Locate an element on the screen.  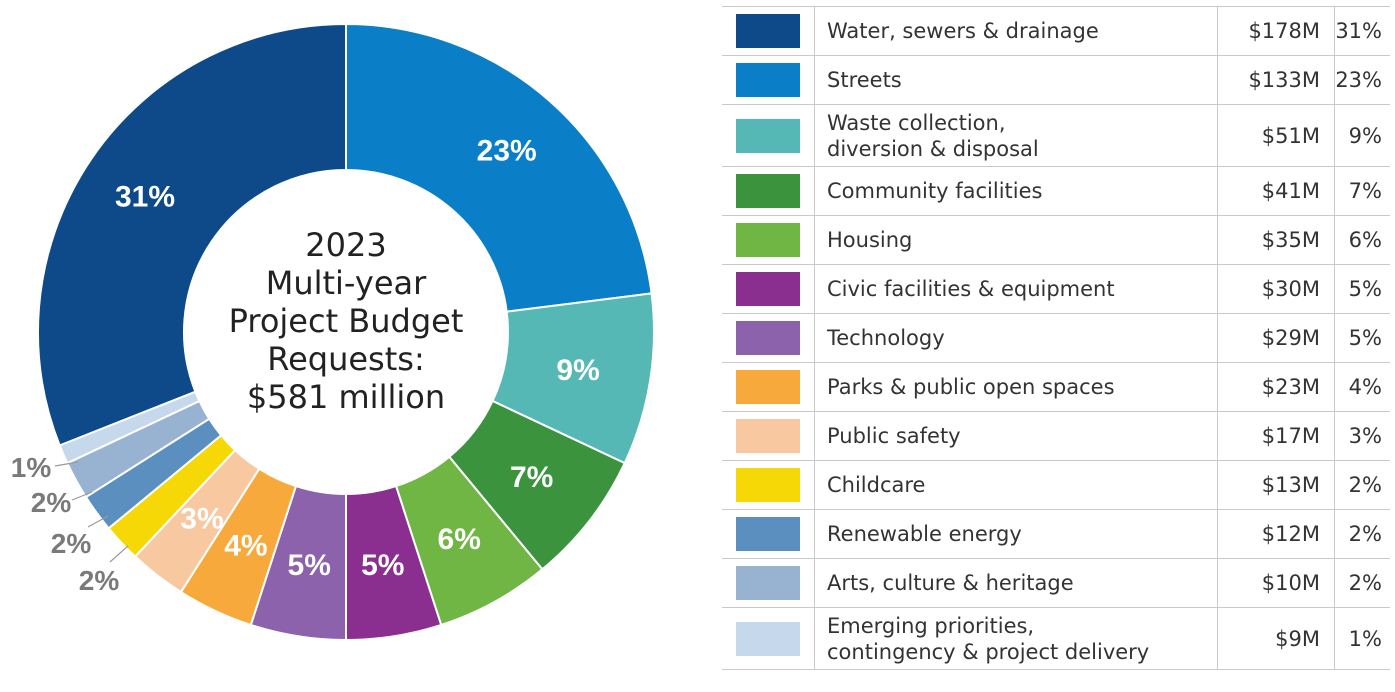
legend-percent: 6% is located at coordinates (1362, 240).